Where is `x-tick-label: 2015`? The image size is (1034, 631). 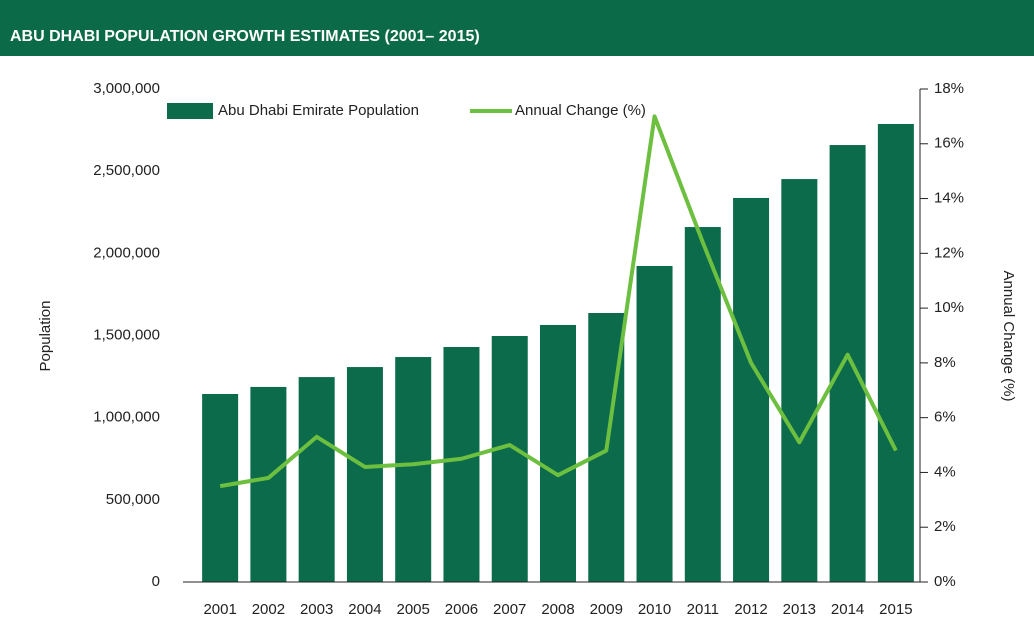
x-tick-label: 2015 is located at coordinates (895, 609).